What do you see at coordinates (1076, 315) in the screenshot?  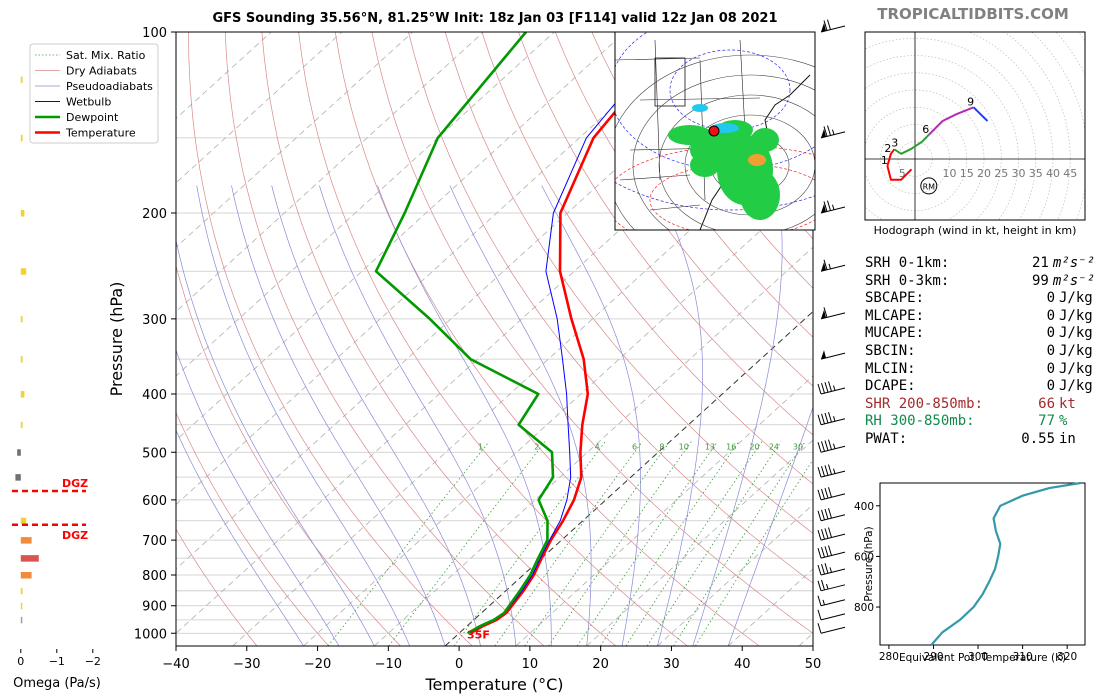 I see `stat-unit: J/kg` at bounding box center [1076, 315].